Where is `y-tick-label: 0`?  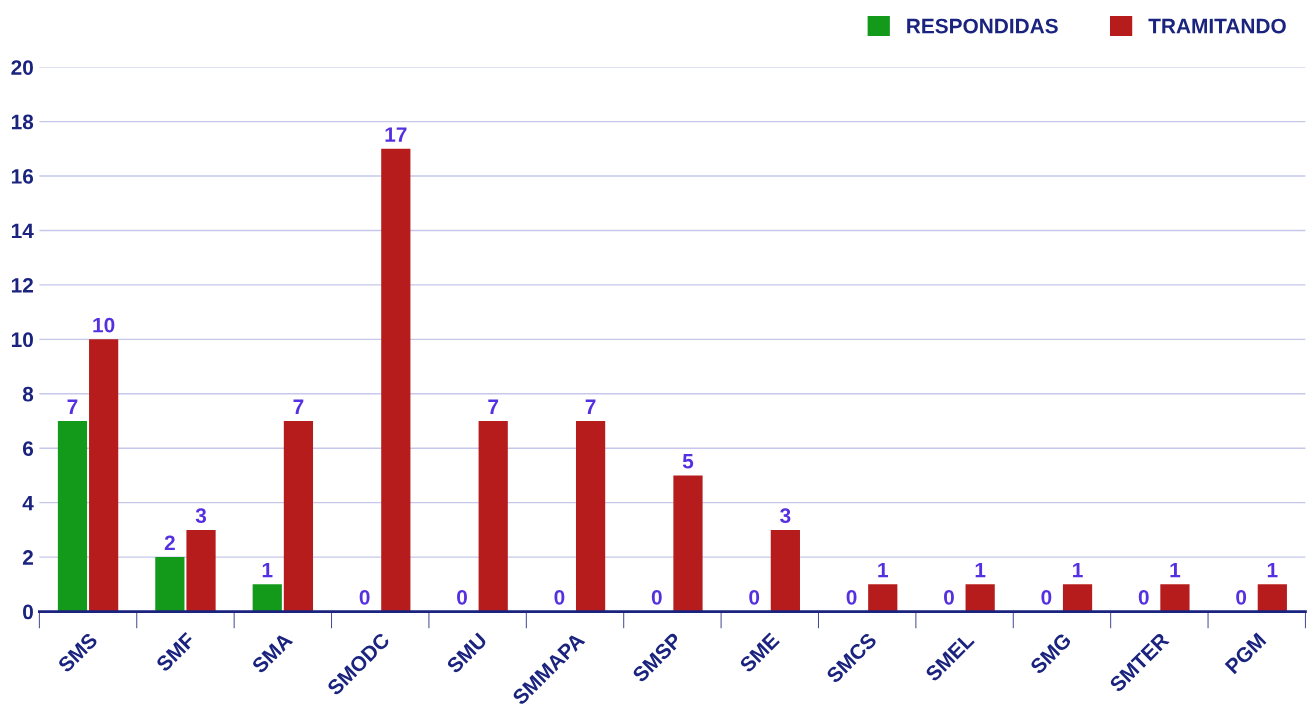
y-tick-label: 0 is located at coordinates (28, 612).